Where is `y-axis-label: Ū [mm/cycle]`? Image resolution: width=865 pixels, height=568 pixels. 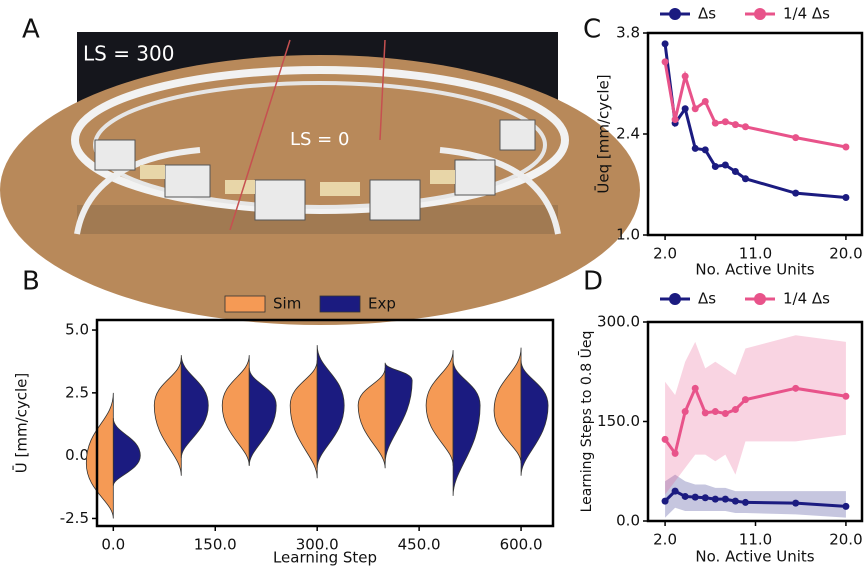 y-axis-label: Ū [mm/cycle] is located at coordinates (21, 423).